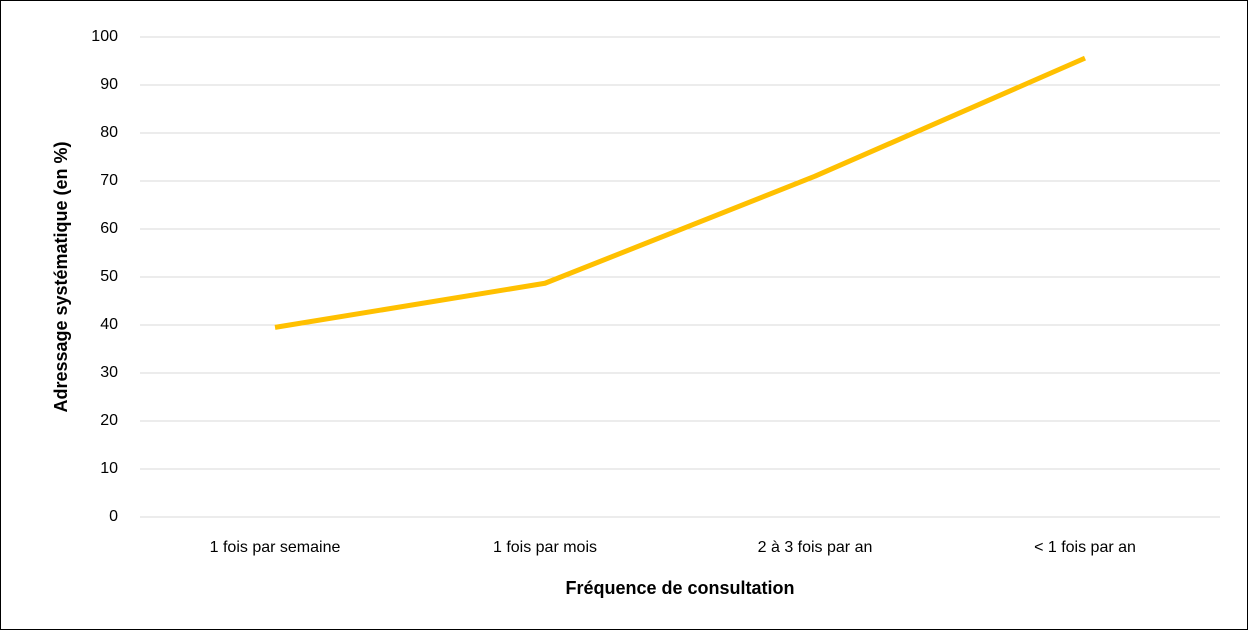 Image resolution: width=1248 pixels, height=630 pixels. Describe the element at coordinates (275, 547) in the screenshot. I see `x-tick-label: 1 fois par semaine` at that location.